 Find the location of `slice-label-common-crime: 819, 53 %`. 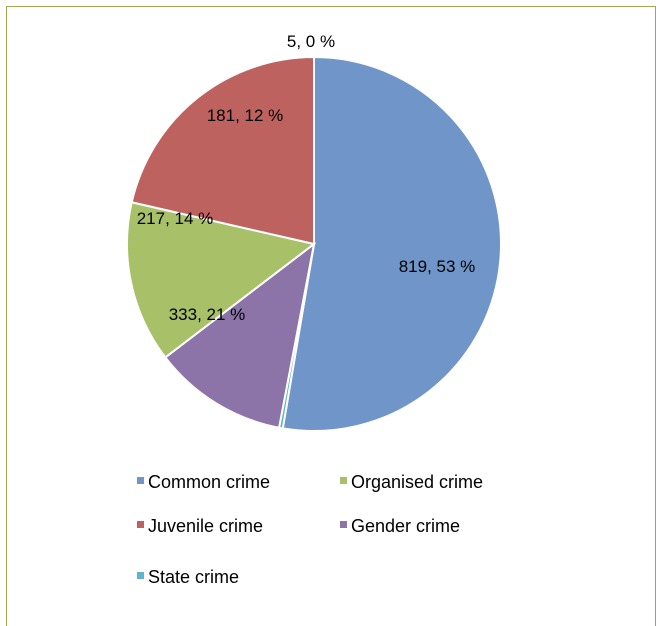

slice-label-common-crime: 819, 53 % is located at coordinates (437, 266).